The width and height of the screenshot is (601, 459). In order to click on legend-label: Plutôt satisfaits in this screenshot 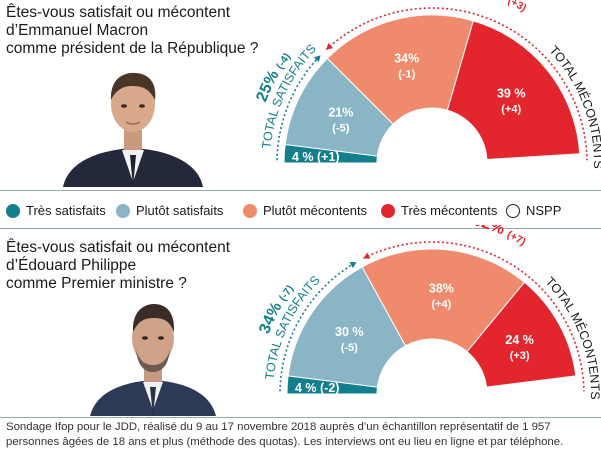, I will do `click(180, 210)`.